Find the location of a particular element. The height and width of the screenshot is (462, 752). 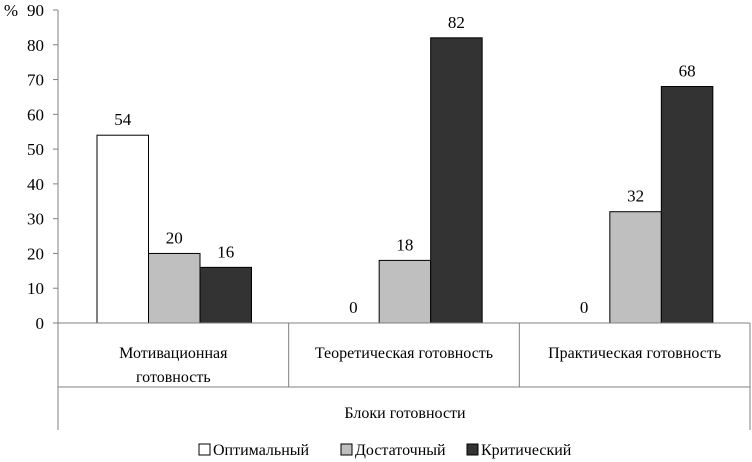

legend-label: Критический is located at coordinates (526, 450).